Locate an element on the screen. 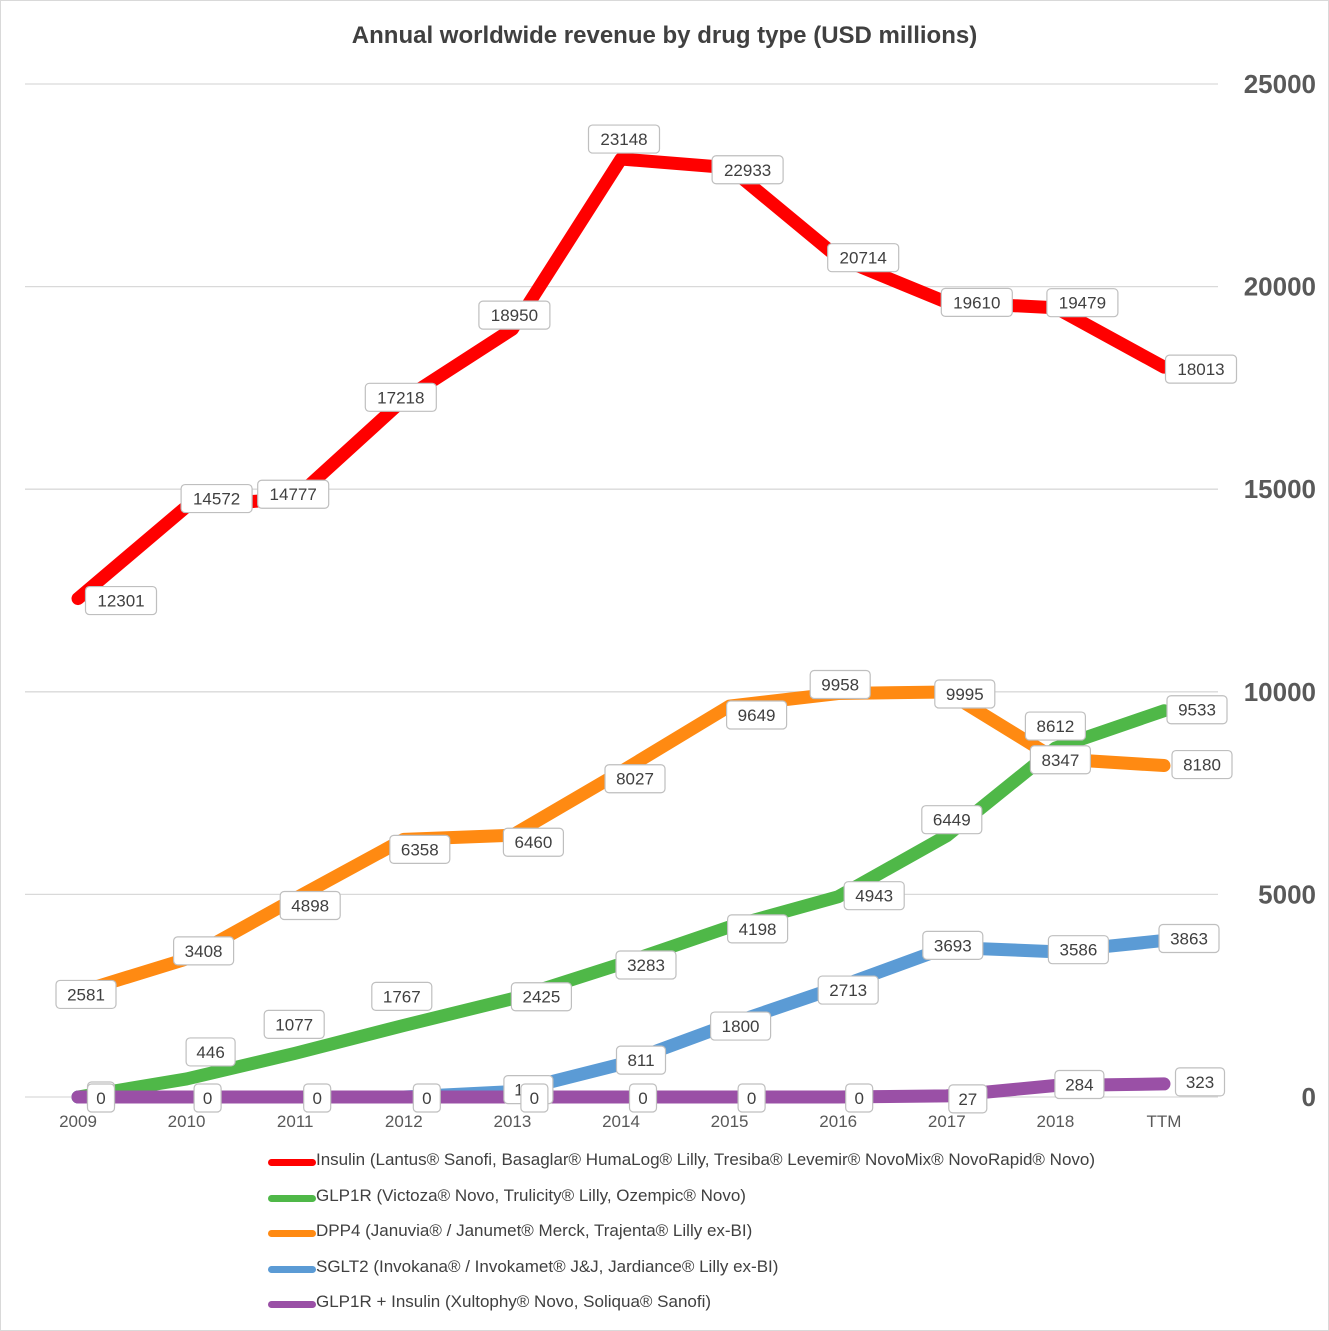 The height and width of the screenshot is (1331, 1329). data-label: 4943 is located at coordinates (874, 896).